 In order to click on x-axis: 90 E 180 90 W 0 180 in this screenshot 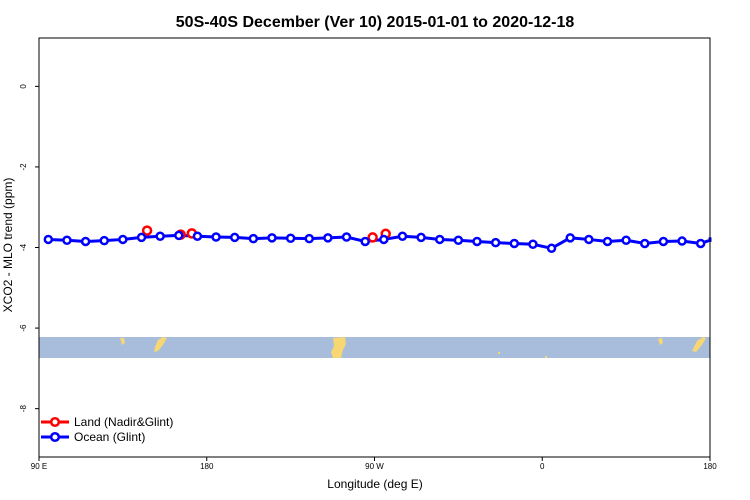, I will do `click(374, 464)`.